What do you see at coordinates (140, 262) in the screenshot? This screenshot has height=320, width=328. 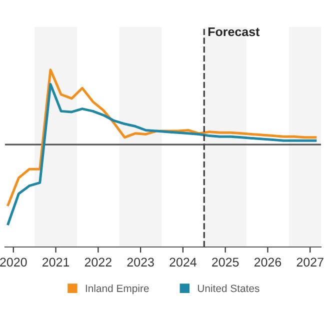 I see `x-tick-label: 2023` at bounding box center [140, 262].